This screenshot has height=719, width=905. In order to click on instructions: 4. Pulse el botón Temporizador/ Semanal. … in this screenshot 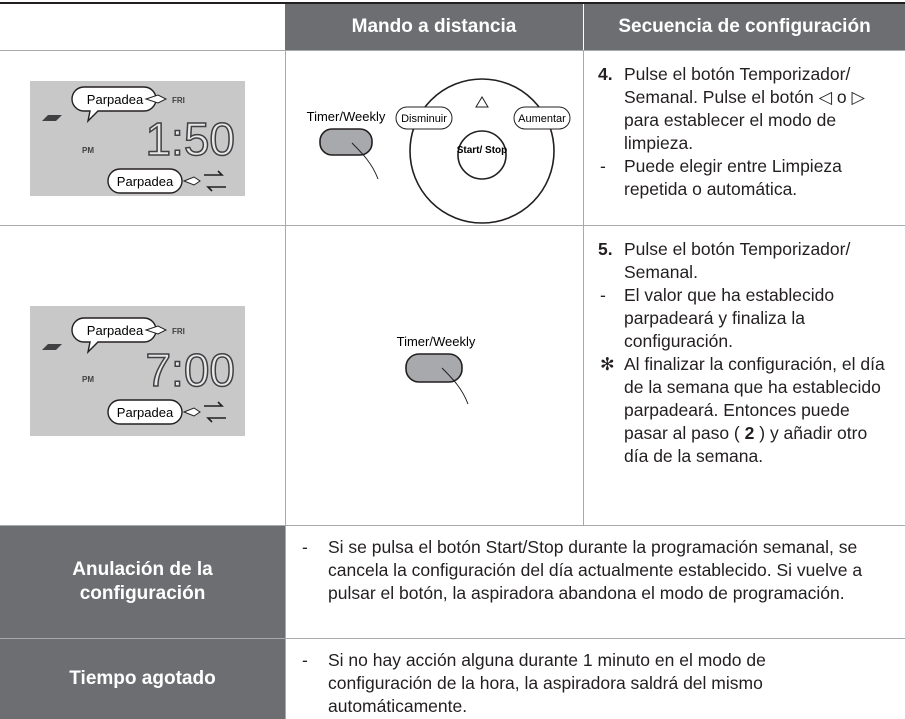, I will do `click(744, 126)`.